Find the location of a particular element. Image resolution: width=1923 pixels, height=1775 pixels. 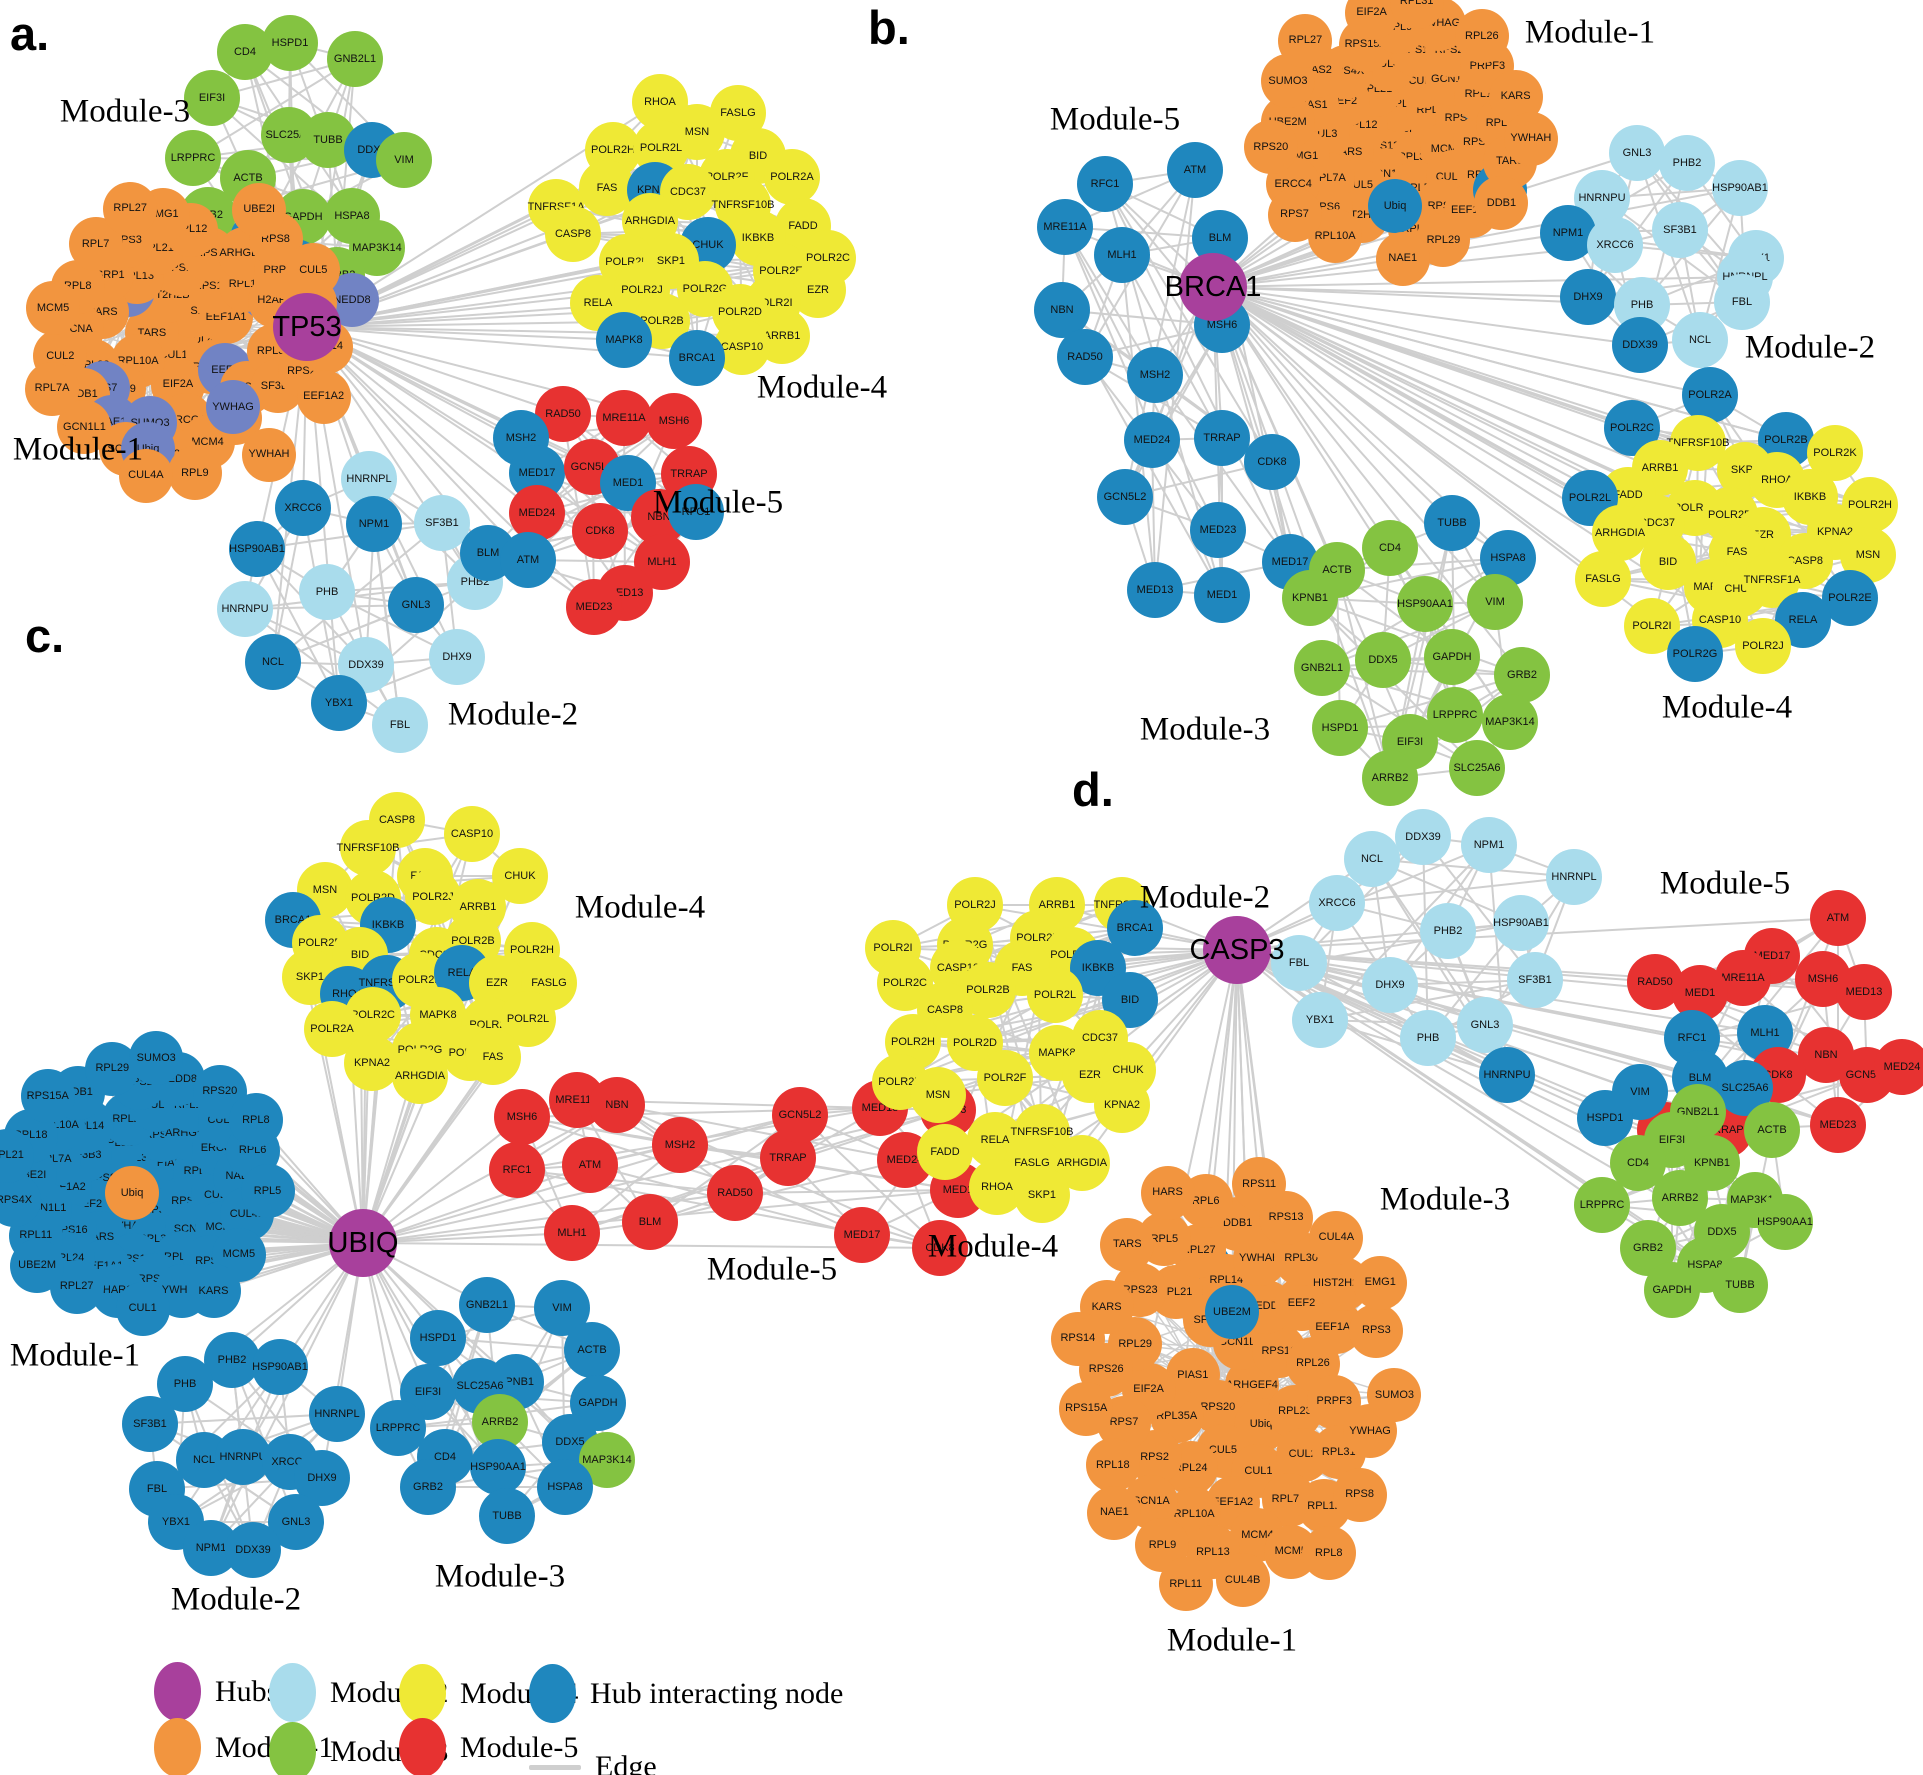

node-ACTB: ACTB is located at coordinates (592, 1350).